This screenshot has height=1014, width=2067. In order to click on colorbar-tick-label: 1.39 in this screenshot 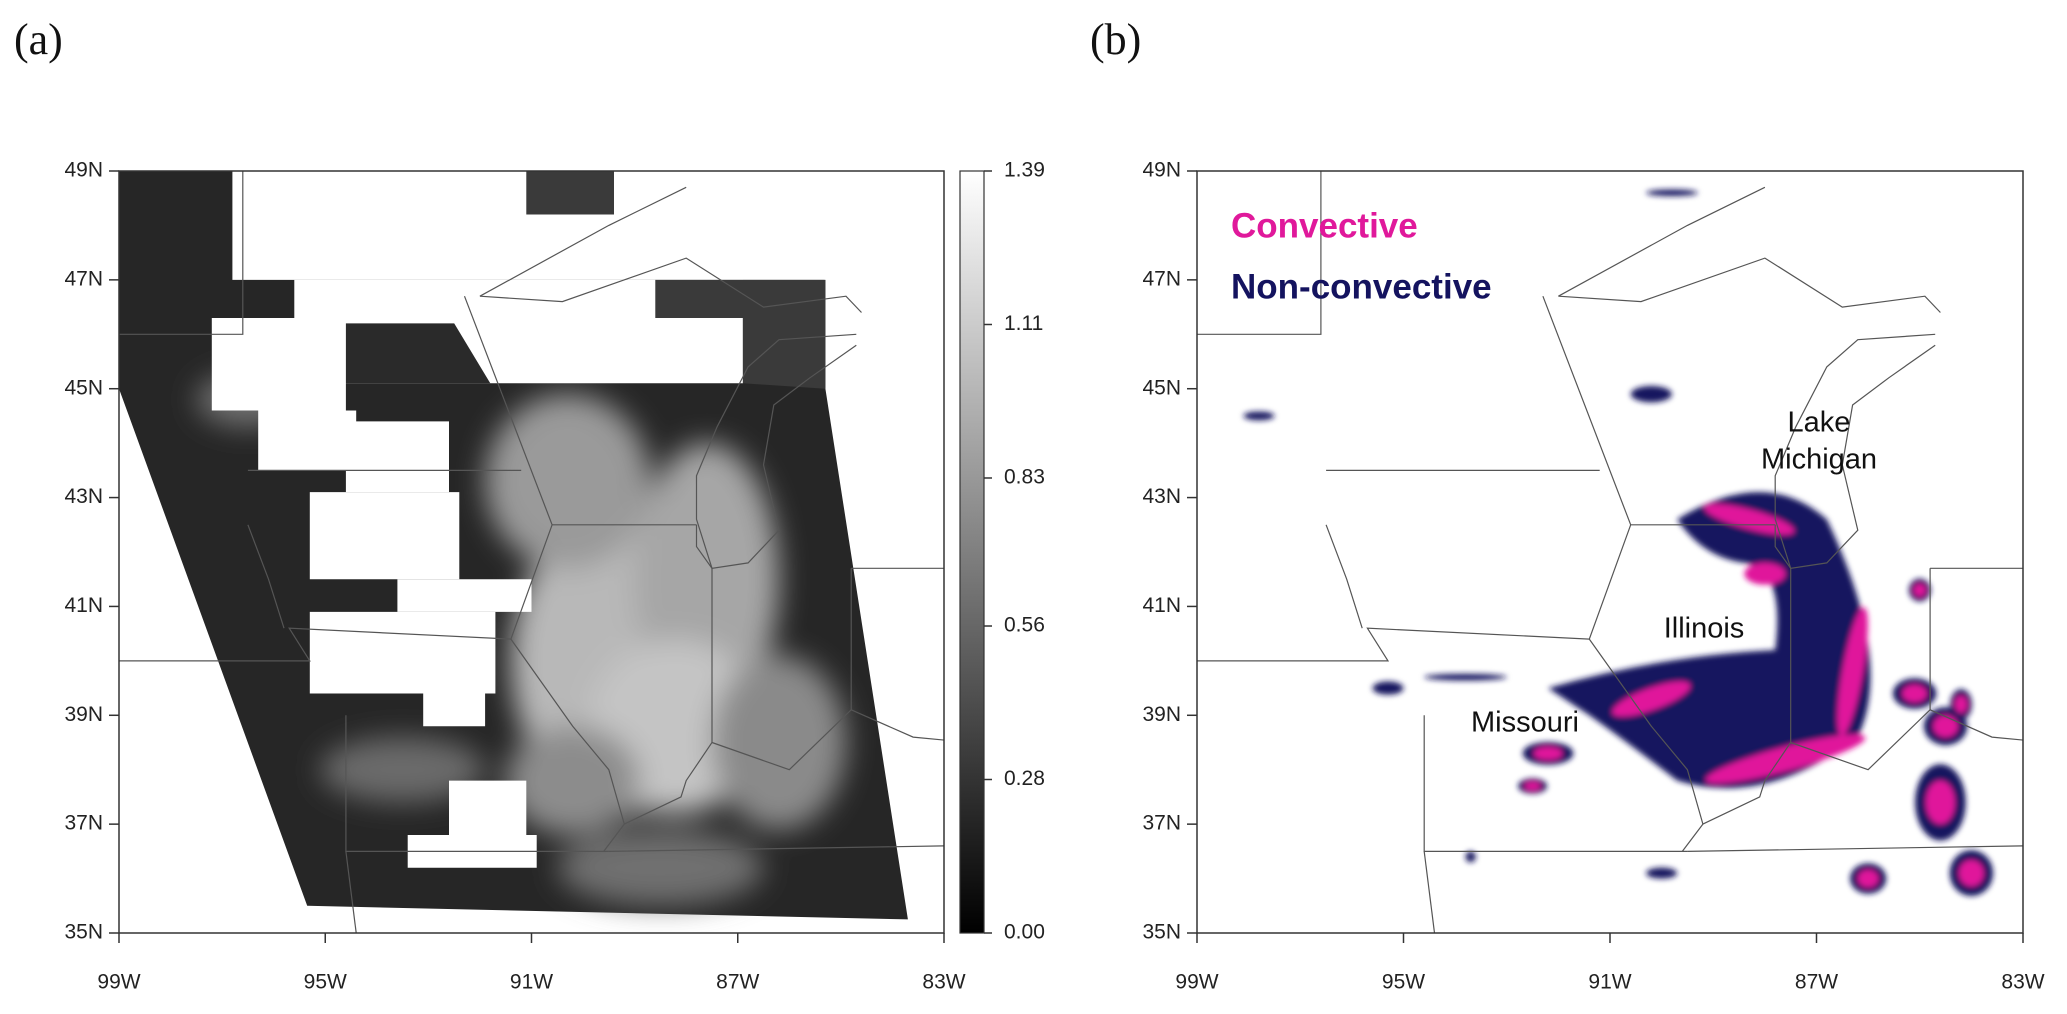, I will do `click(1024, 170)`.